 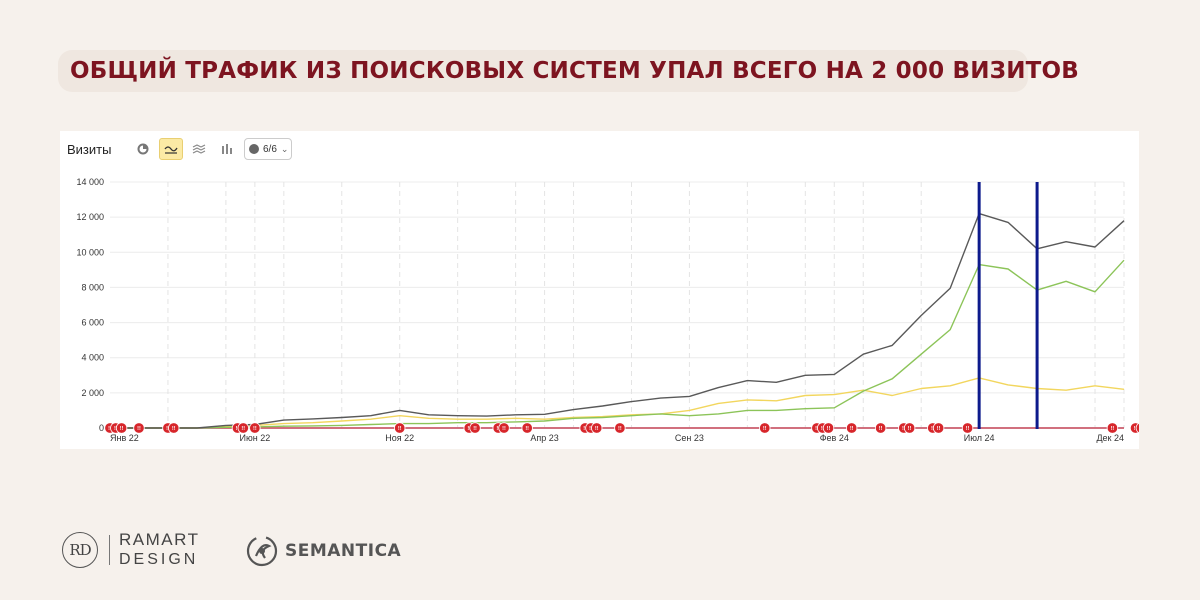 What do you see at coordinates (617, 403) in the screenshot?
I see `series-line` at bounding box center [617, 403].